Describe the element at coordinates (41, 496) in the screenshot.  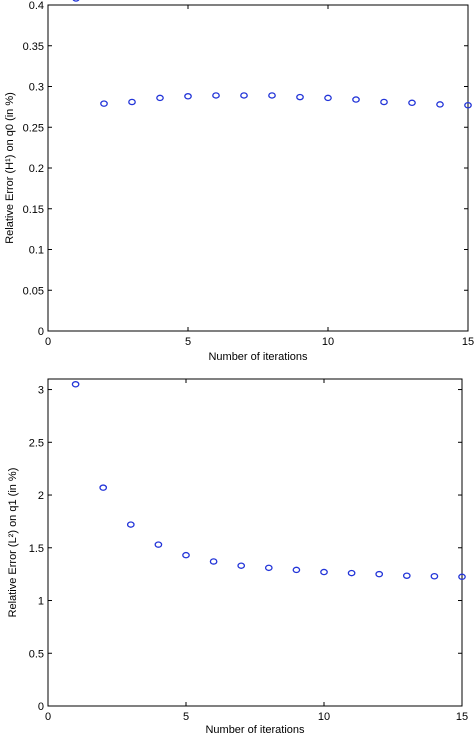
I see `y-tick-label: 2` at that location.